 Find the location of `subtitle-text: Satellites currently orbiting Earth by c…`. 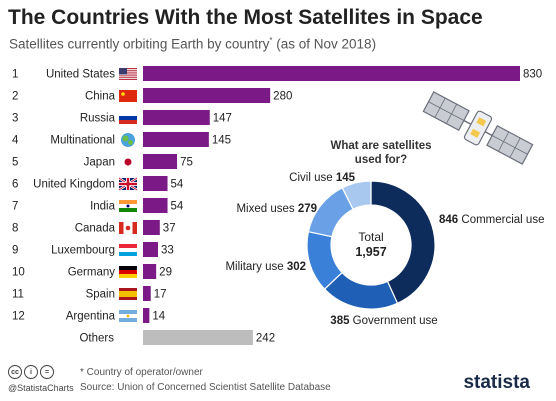

subtitle-text: Satellites currently orbiting Earth by c… is located at coordinates (139, 44).